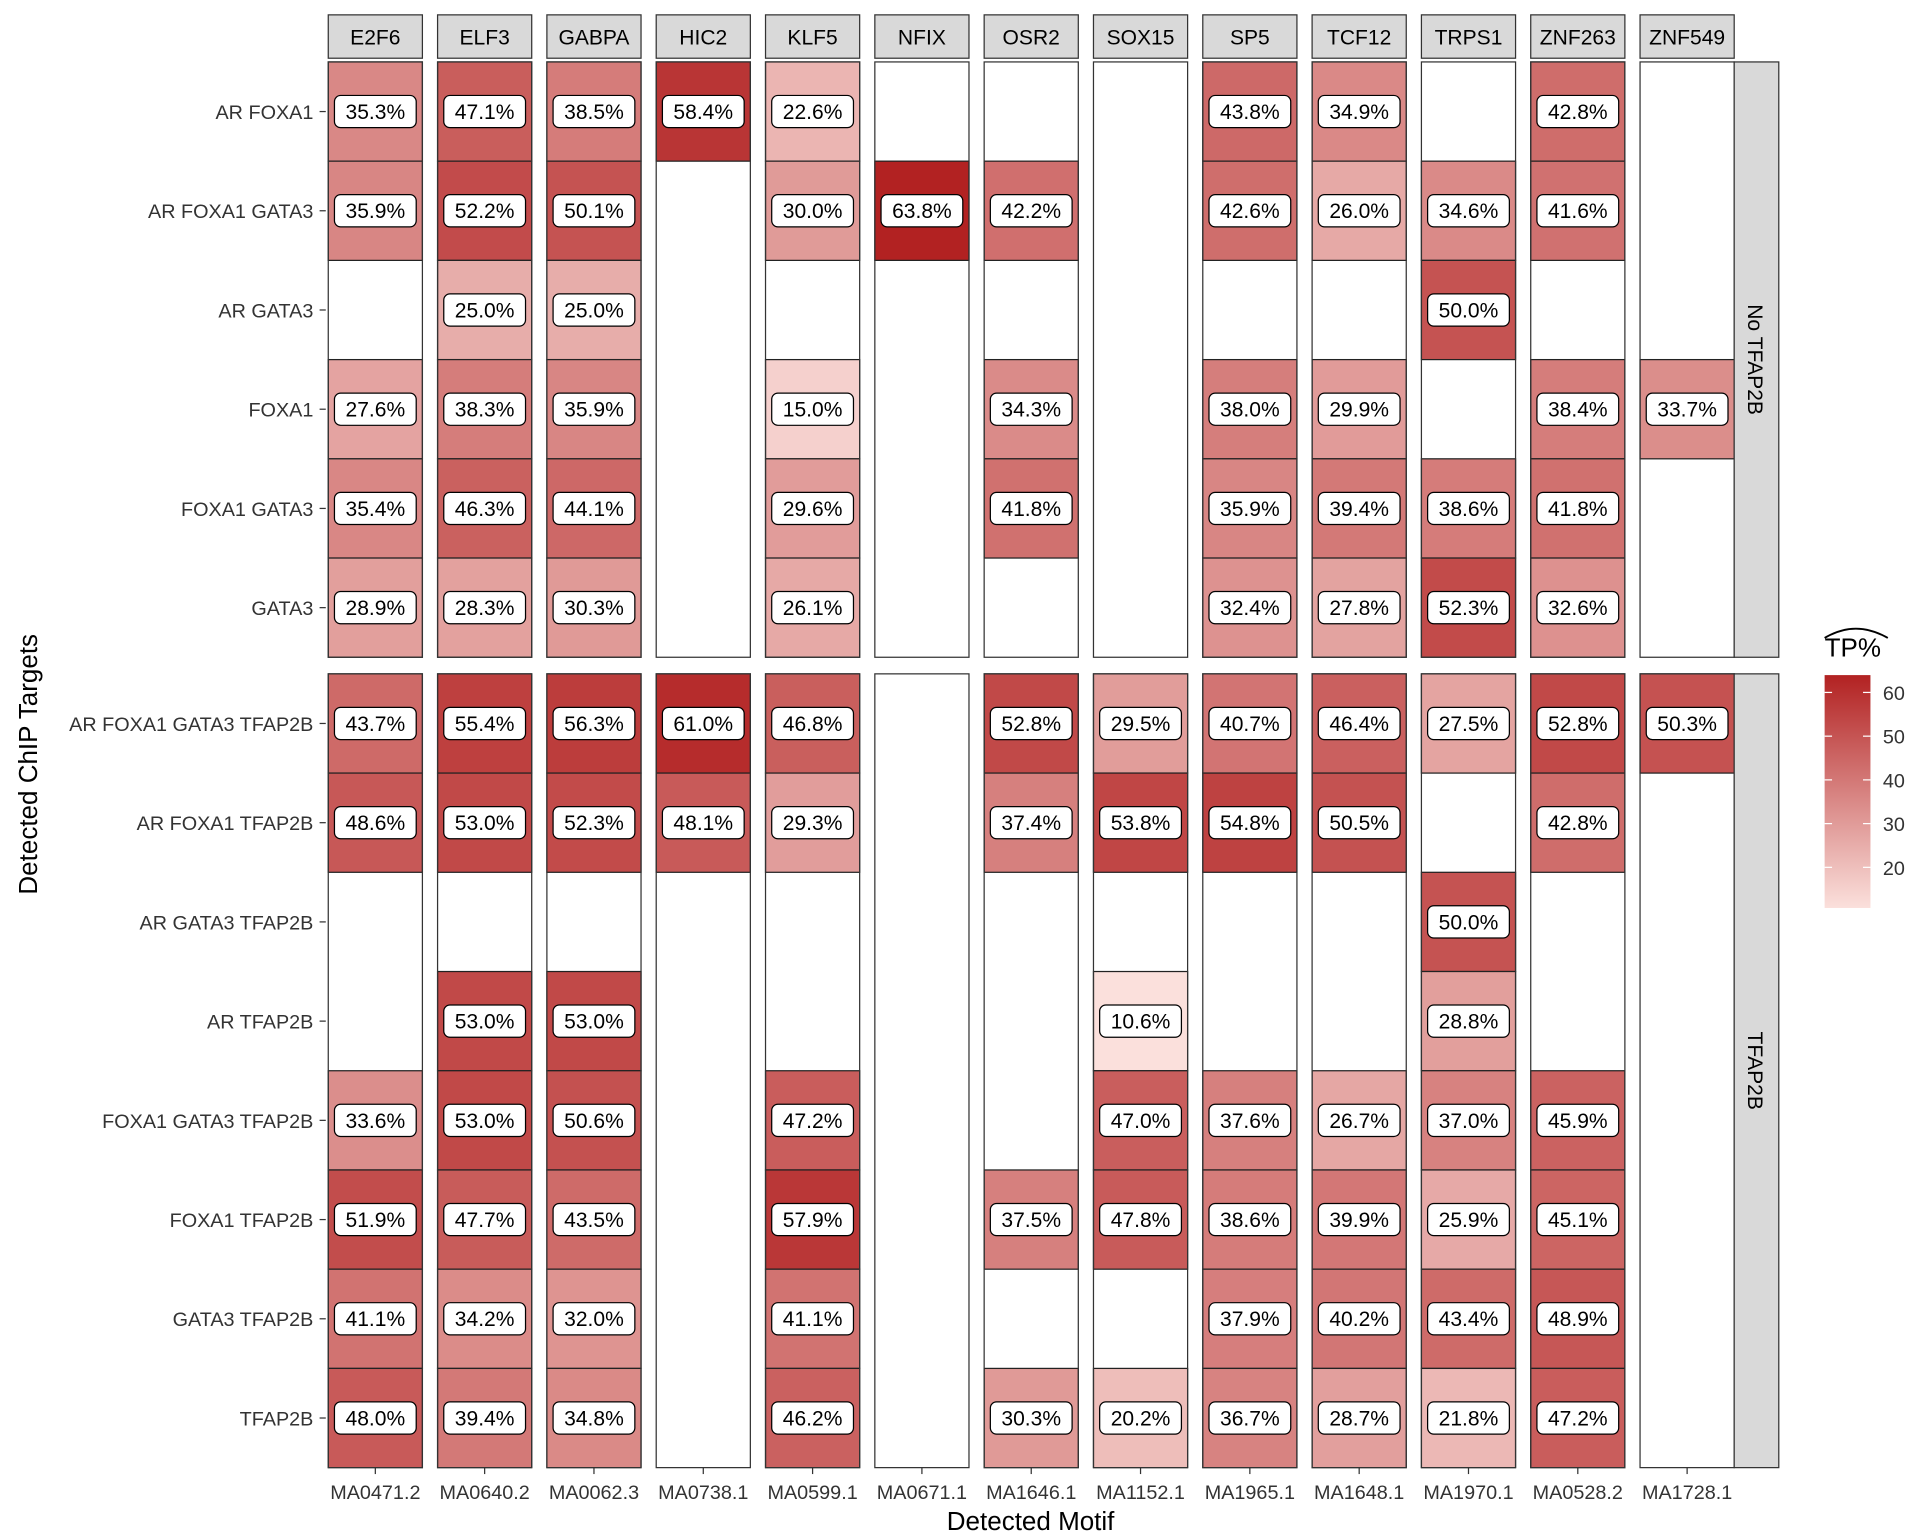 The height and width of the screenshot is (1536, 1920). I want to click on x-tick-label: MA0738.1, so click(703, 1493).